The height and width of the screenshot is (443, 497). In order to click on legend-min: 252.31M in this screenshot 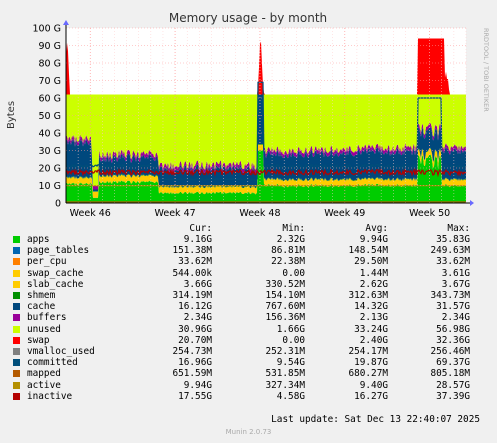, I will do `click(285, 351)`.